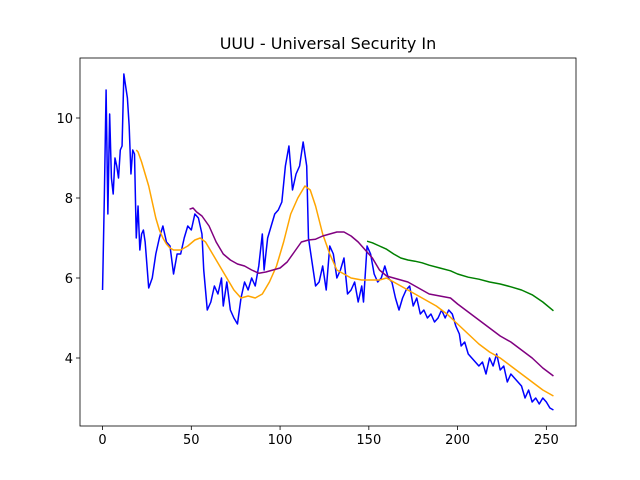  I want to click on x-tick-label: 50, so click(191, 440).